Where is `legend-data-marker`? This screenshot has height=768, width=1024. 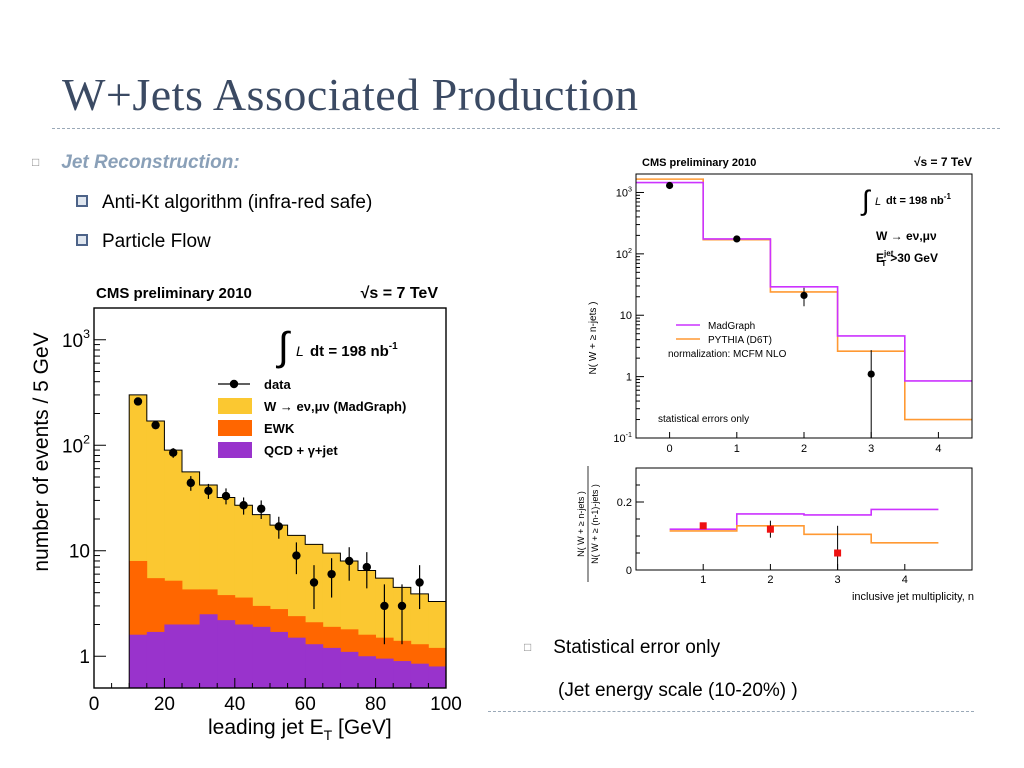 legend-data-marker is located at coordinates (234, 384).